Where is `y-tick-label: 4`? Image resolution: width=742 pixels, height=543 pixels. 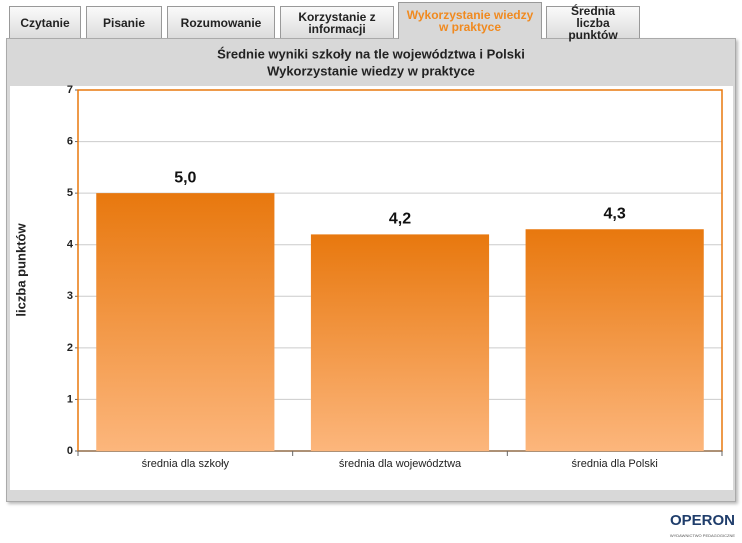 y-tick-label: 4 is located at coordinates (70, 245).